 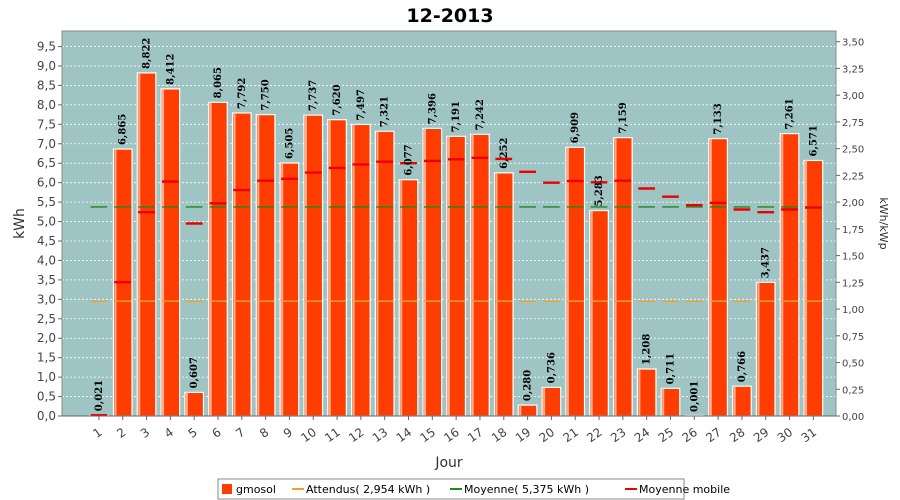 What do you see at coordinates (356, 435) in the screenshot?
I see `x-tick-label: 12` at bounding box center [356, 435].